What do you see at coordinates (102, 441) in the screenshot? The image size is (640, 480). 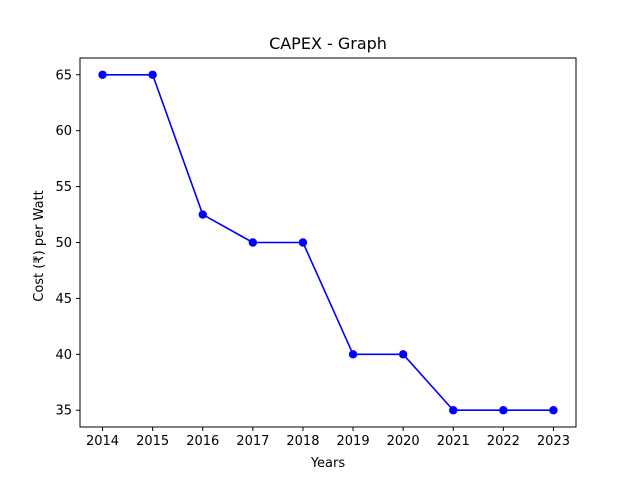 I see `x-tick-label: 2014` at bounding box center [102, 441].